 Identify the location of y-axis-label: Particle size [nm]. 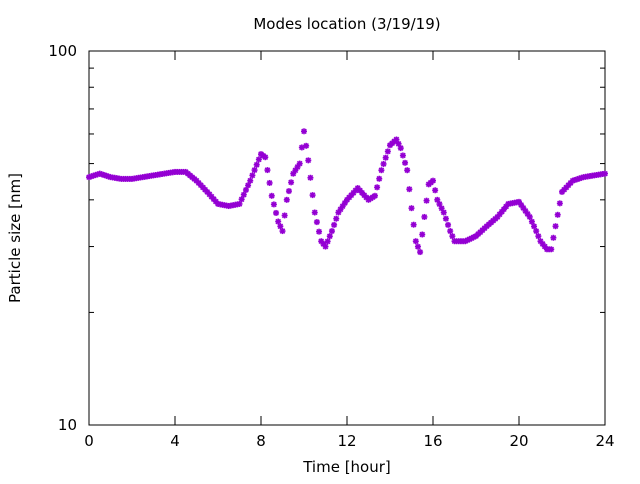
(15, 238).